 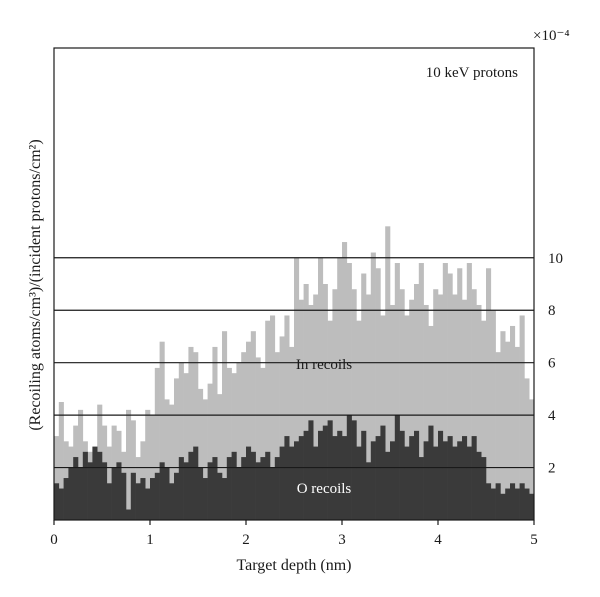 I want to click on x-ticks: 0 1 2 3 4 5, so click(x=294, y=534).